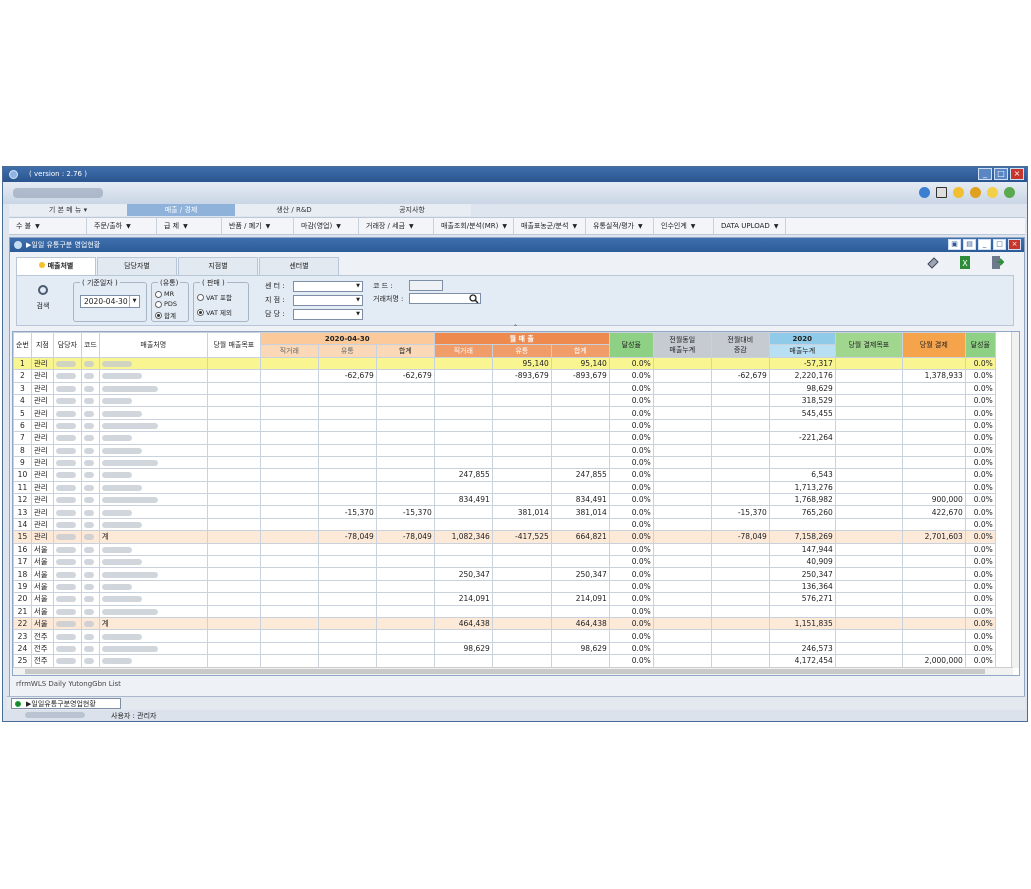 This screenshot has height=889, width=1031. Describe the element at coordinates (504, 636) in the screenshot. I see `table-row: 23 전주 0.0% 0.0%` at that location.